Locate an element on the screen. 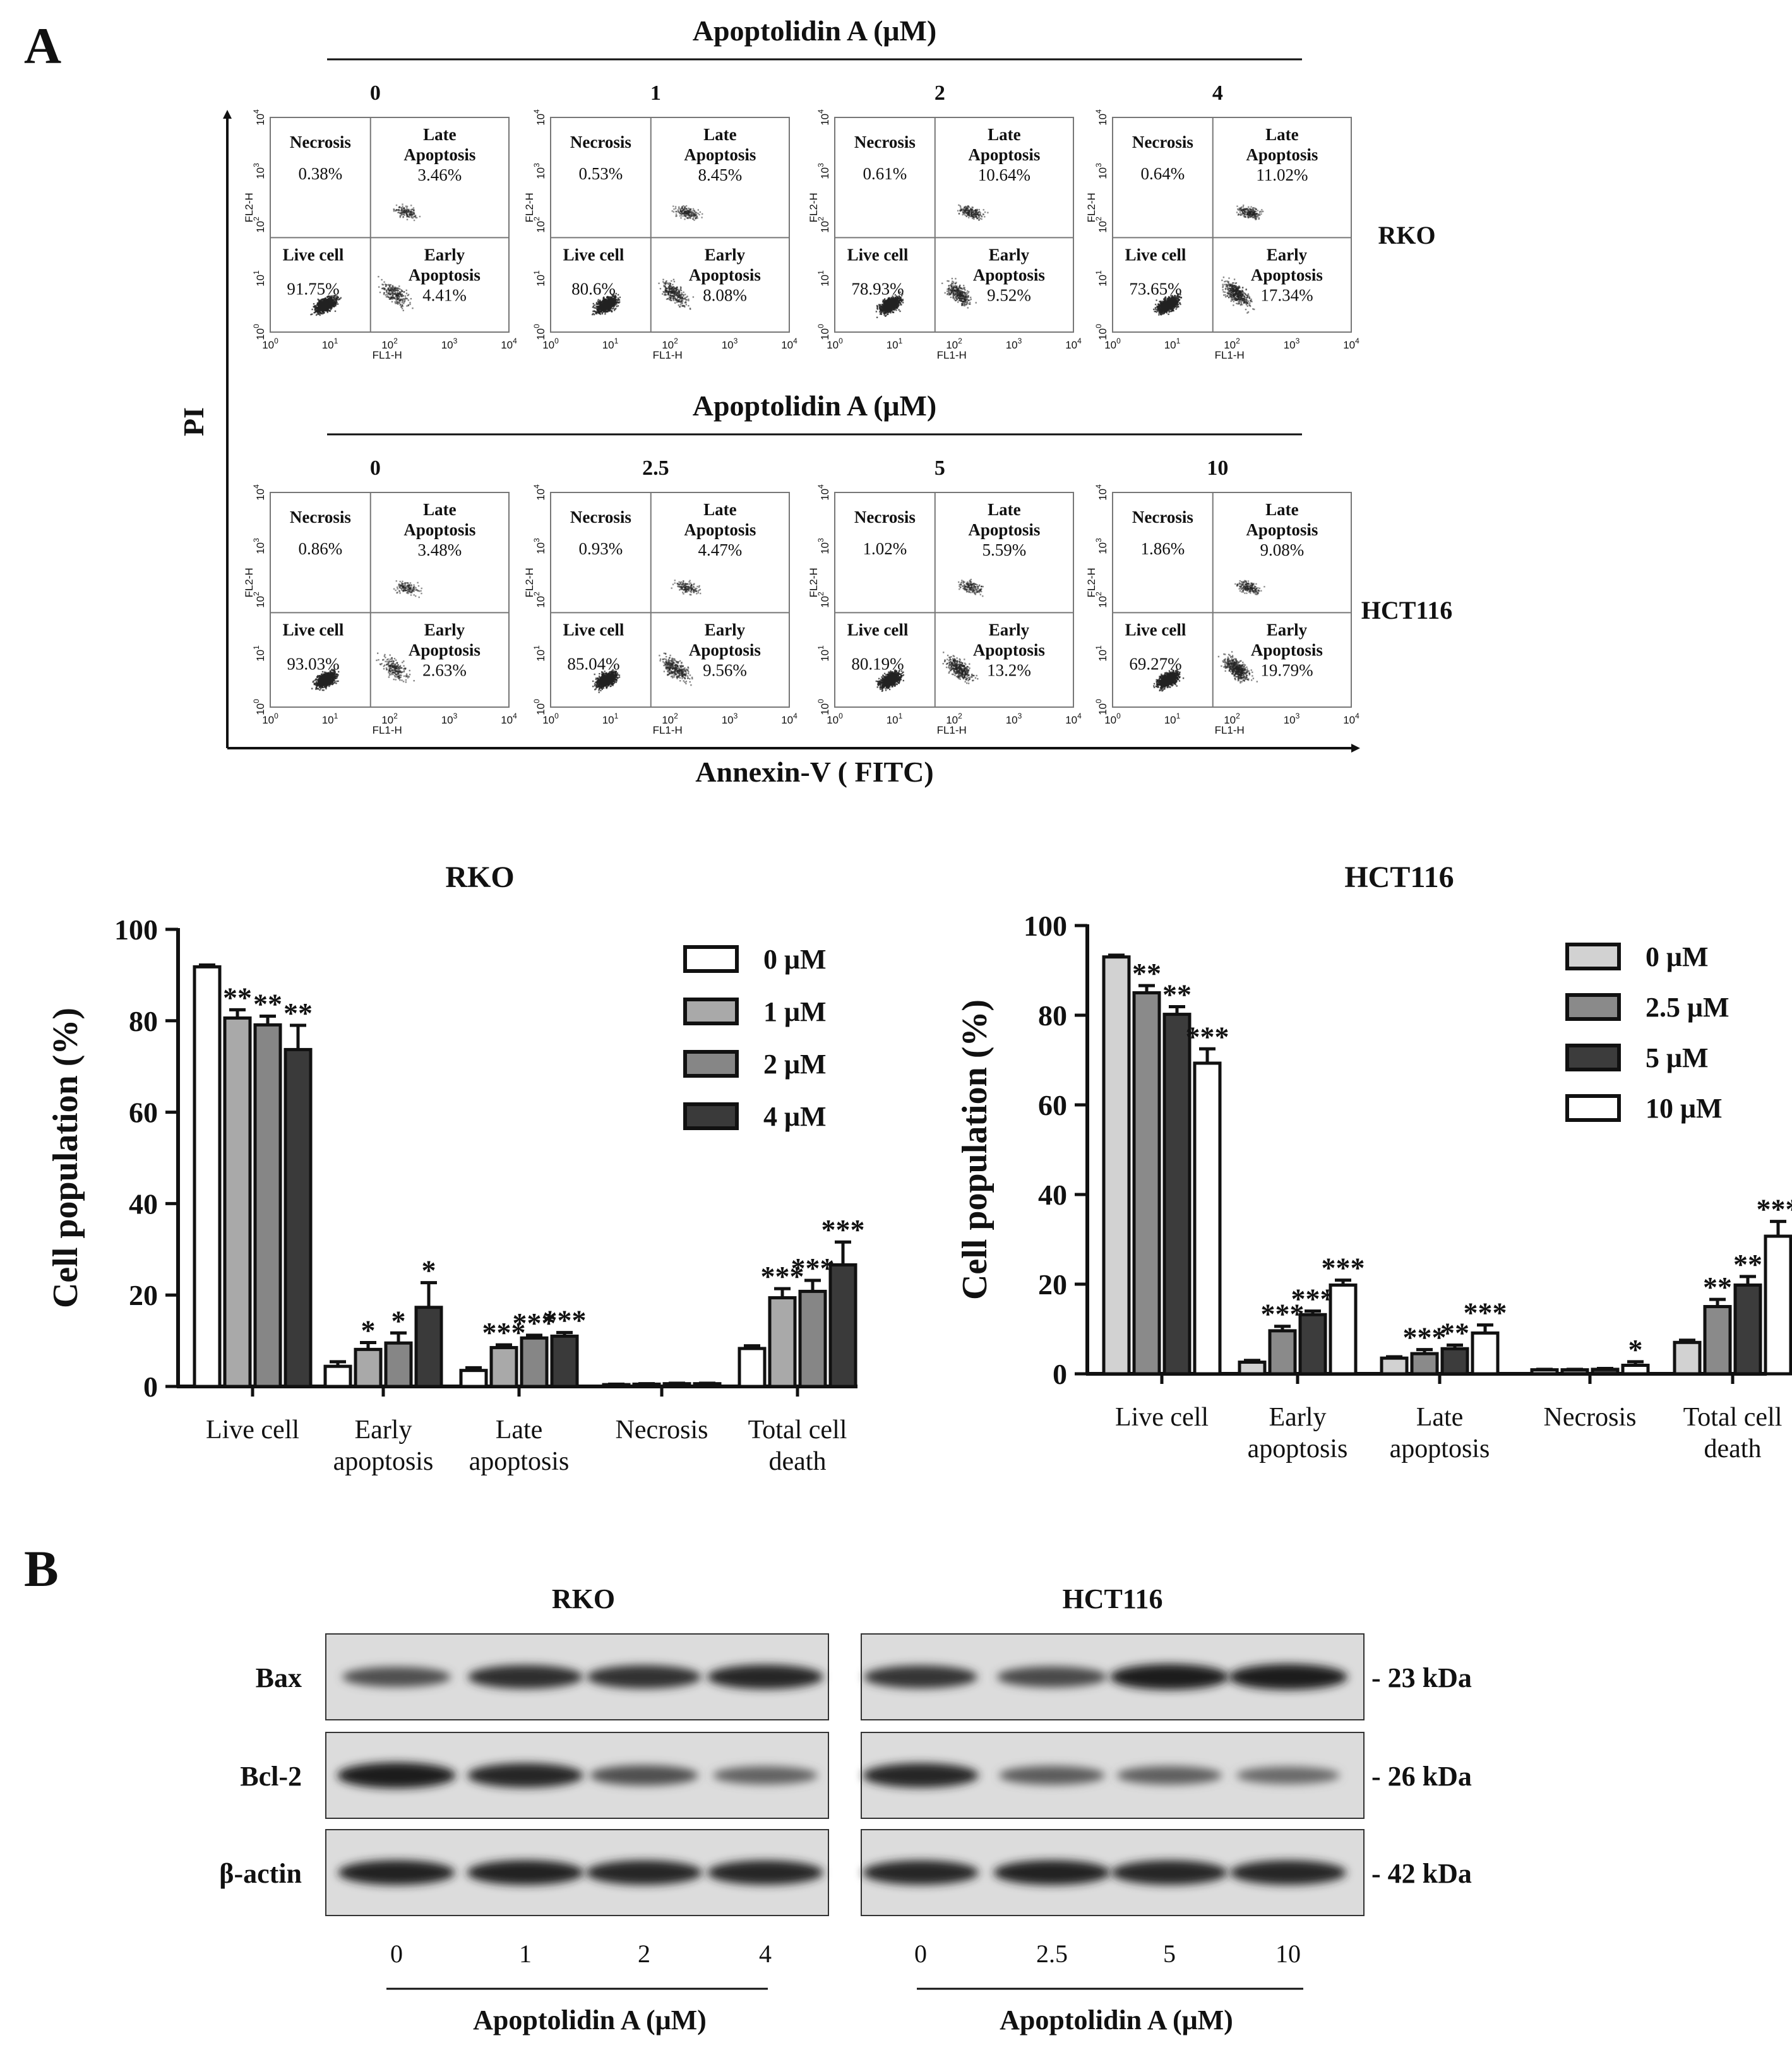  x-tick-exponent: 0 is located at coordinates (276, 341).